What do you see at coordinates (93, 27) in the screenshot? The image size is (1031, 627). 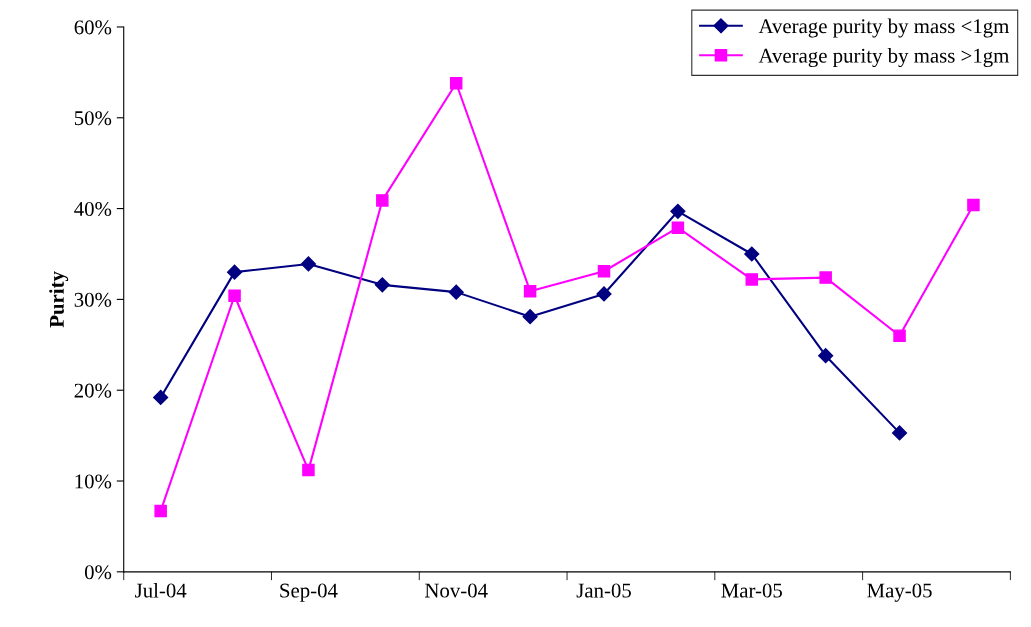 I see `y-tick-label: 60%` at bounding box center [93, 27].